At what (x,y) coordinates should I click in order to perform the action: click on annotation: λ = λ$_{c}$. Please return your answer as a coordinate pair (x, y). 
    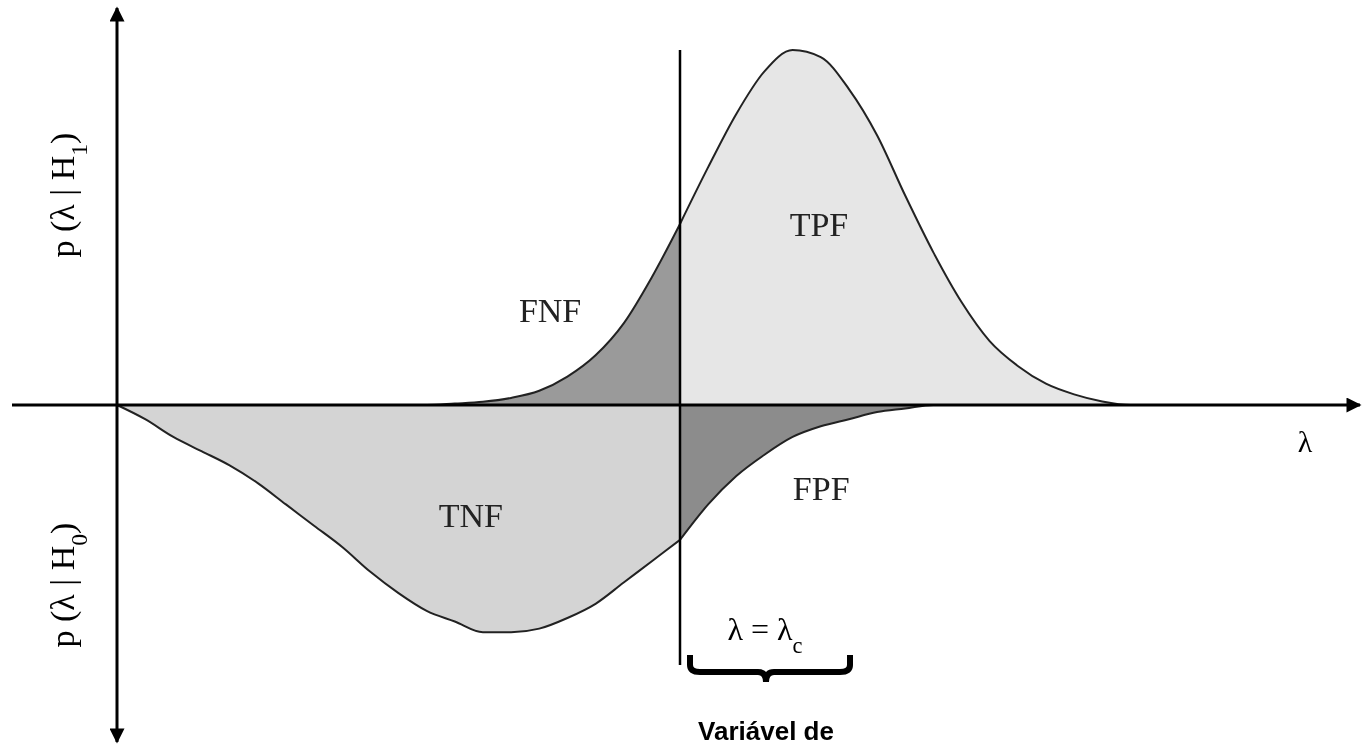
    Looking at the image, I should click on (765, 634).